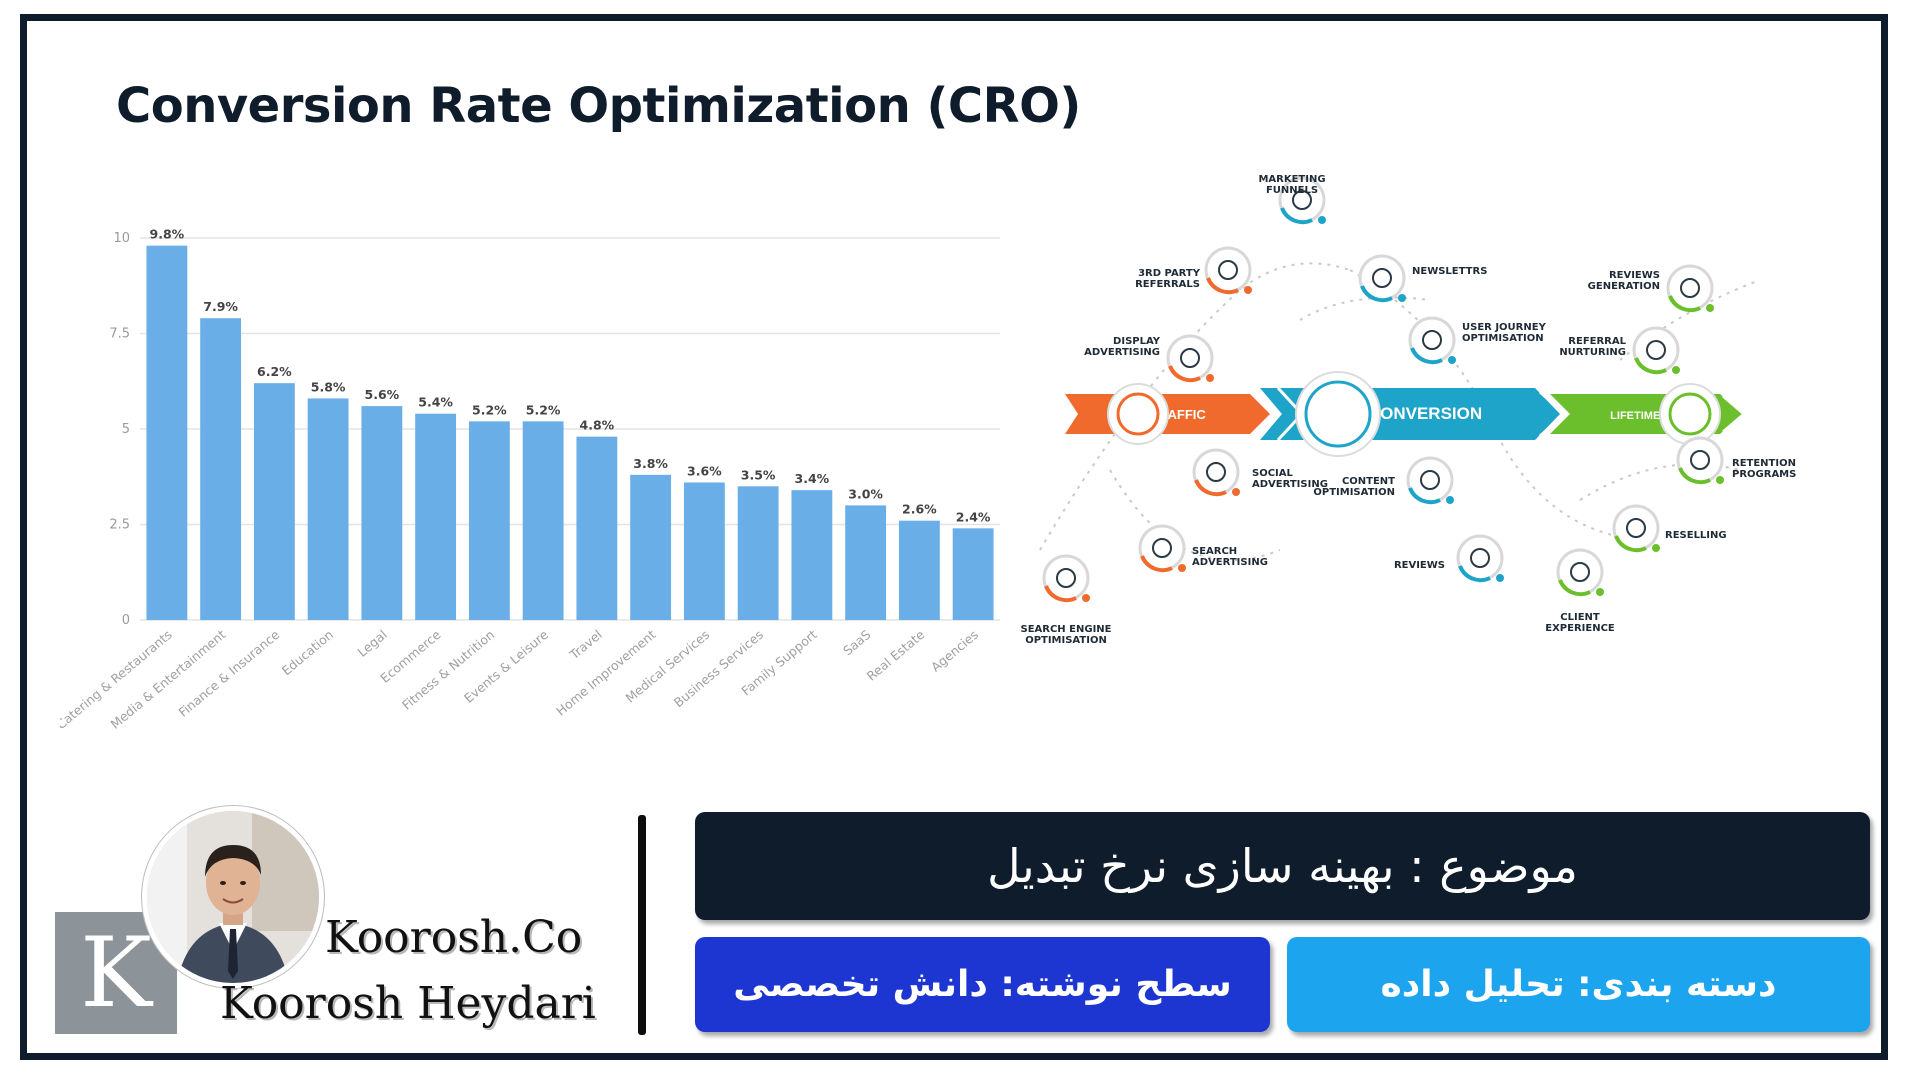  What do you see at coordinates (1636, 528) in the screenshot?
I see `person-icon` at bounding box center [1636, 528].